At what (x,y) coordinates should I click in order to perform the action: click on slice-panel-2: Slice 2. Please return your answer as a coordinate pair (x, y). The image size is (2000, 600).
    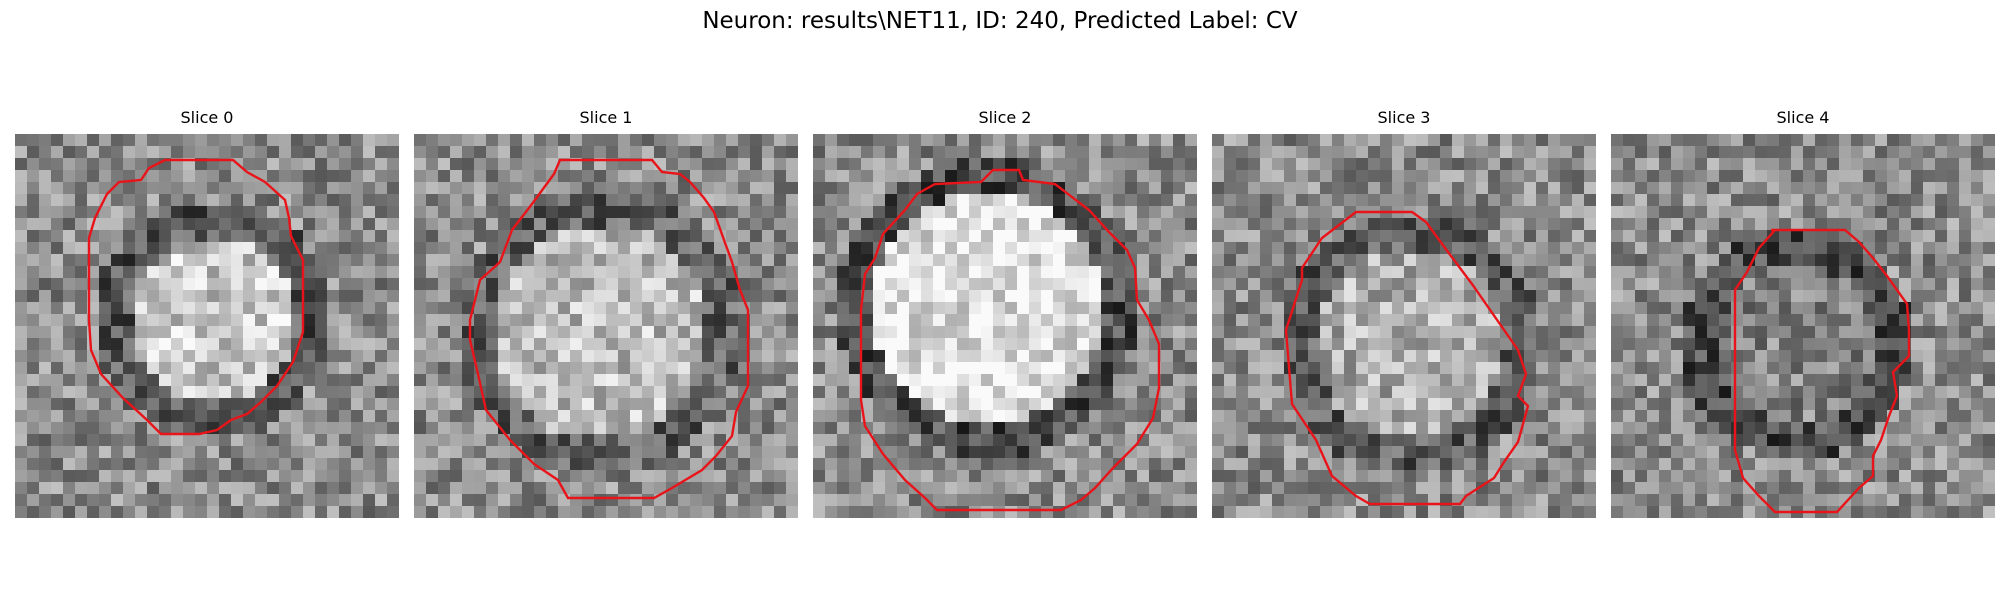
    Looking at the image, I should click on (1005, 313).